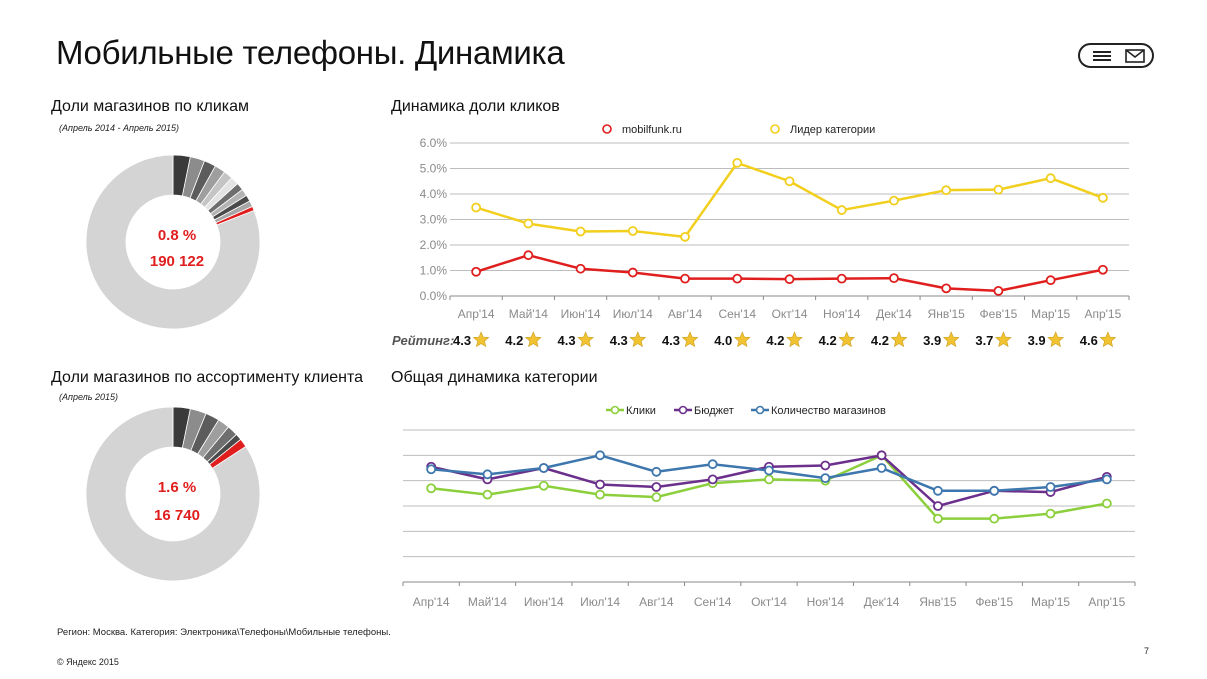 The height and width of the screenshot is (679, 1207). Describe the element at coordinates (119, 128) in the screenshot. I see `pie-clicks-subtitle: (Апрель 2014 - Апрель 2015)` at that location.